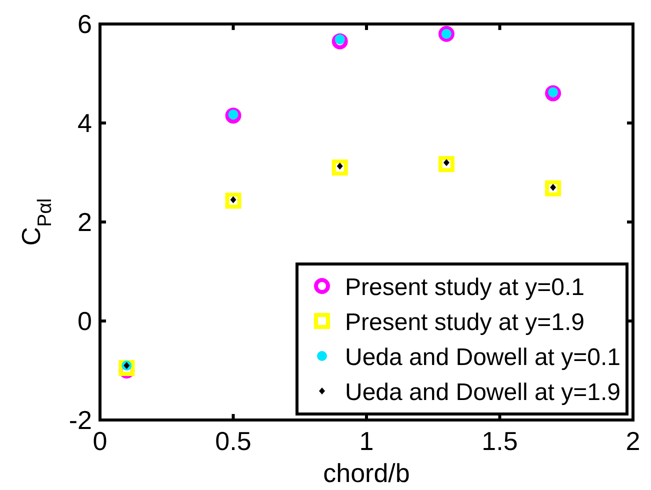  What do you see at coordinates (85, 321) in the screenshot?
I see `y-tick-label: 0` at bounding box center [85, 321].